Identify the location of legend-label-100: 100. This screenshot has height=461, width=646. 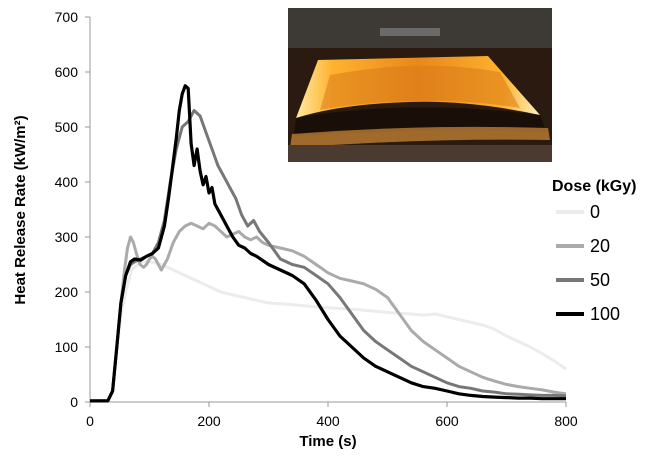
(605, 314).